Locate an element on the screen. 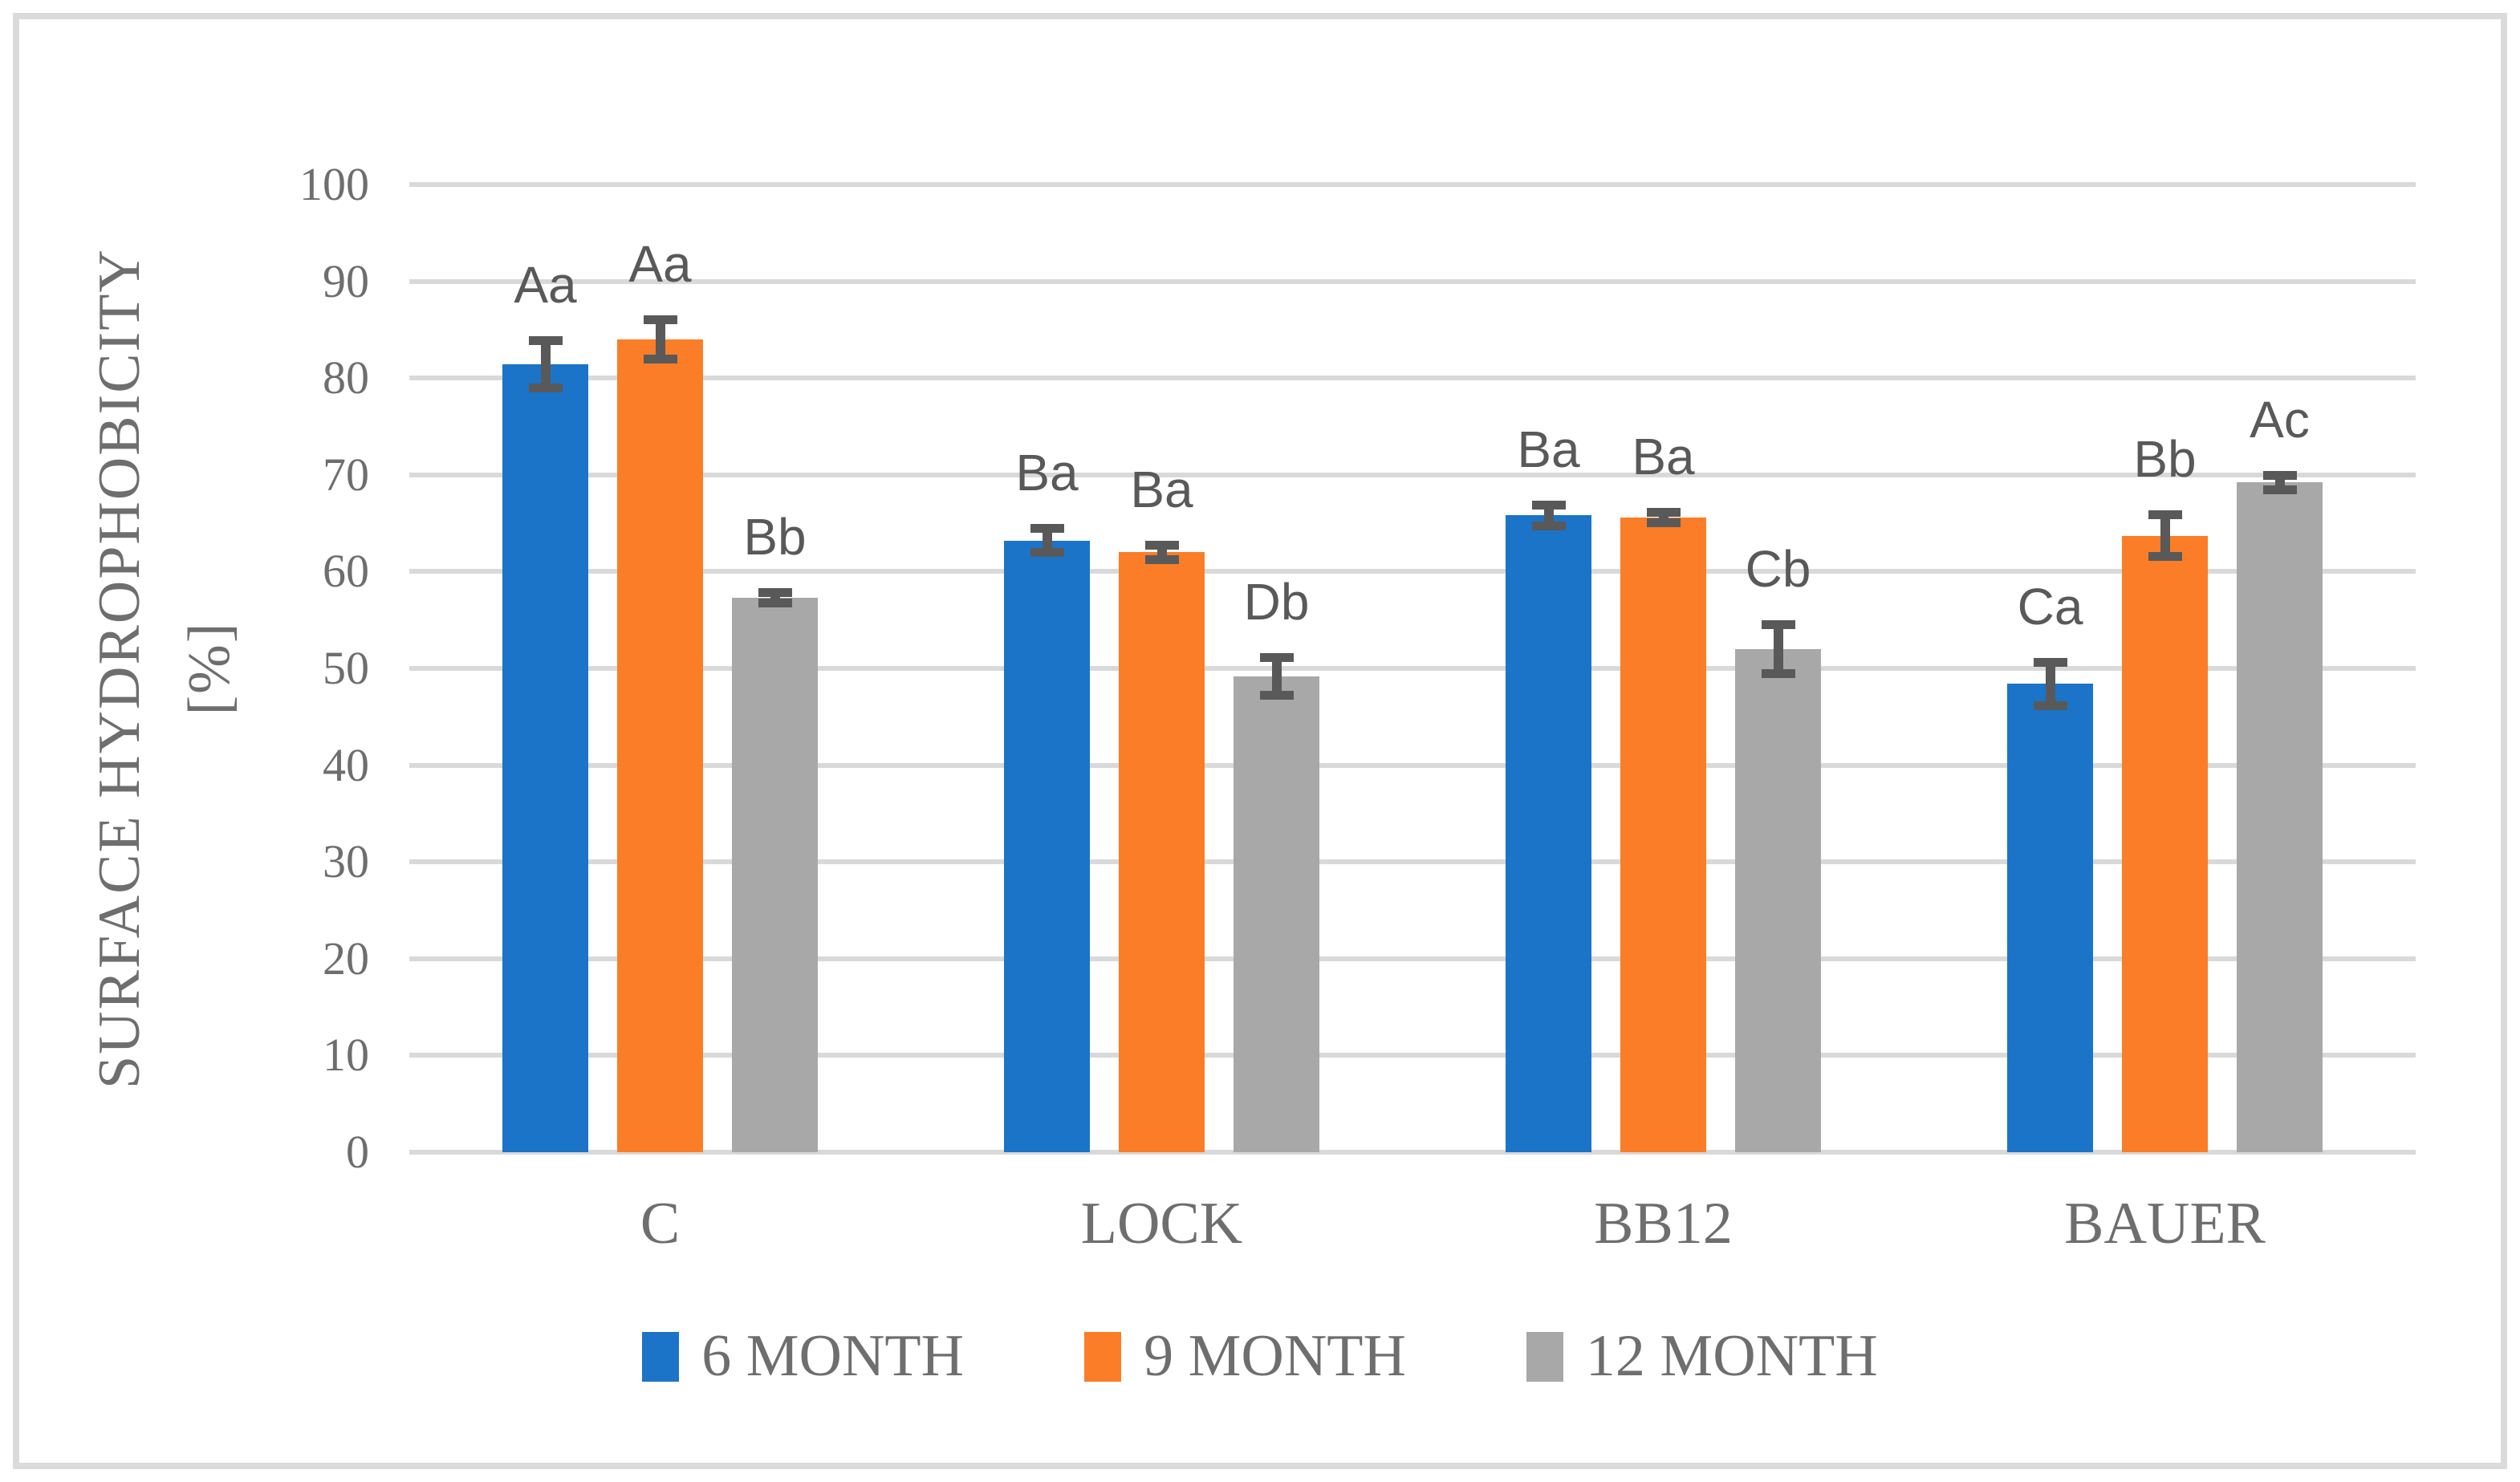  y-axis-title-line1: SURFACE HYDROPHOBICITY is located at coordinates (119, 668).